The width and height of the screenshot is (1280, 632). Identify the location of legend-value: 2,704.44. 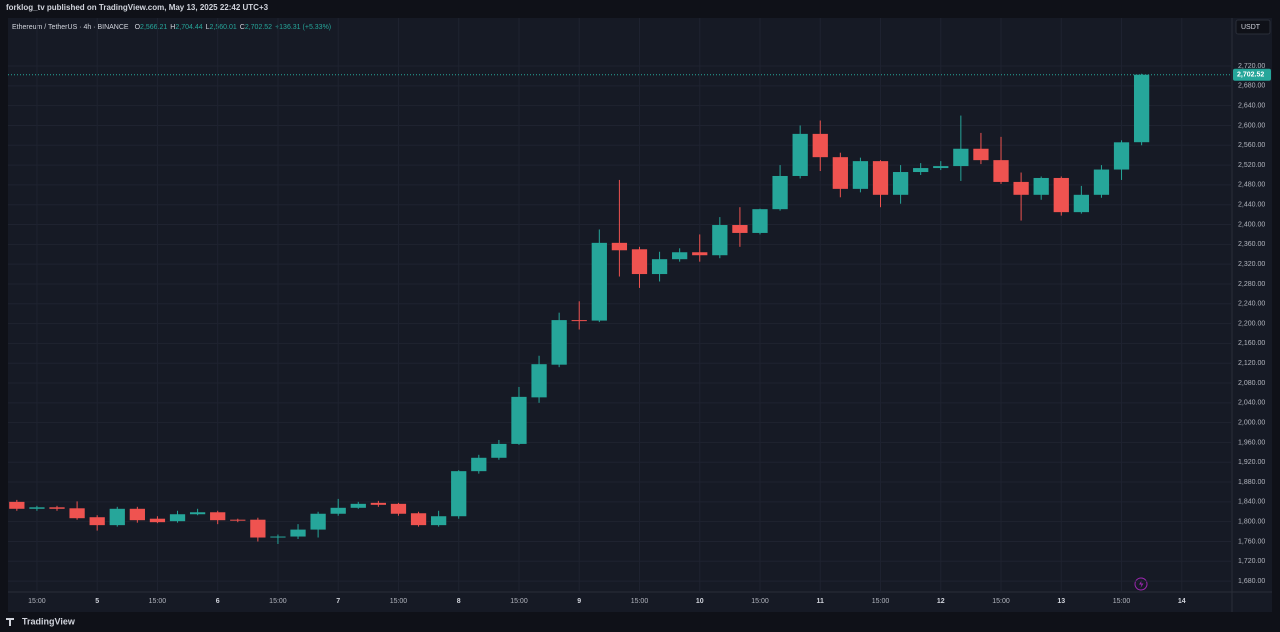
(188, 27).